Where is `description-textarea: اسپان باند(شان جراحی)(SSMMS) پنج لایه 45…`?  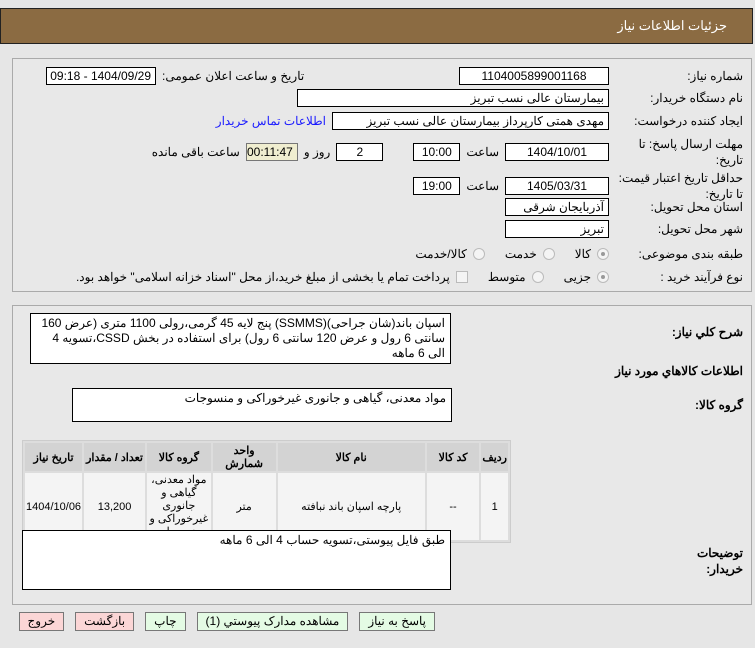
description-textarea: اسپان باند(شان جراحی)(SSMMS) پنج لایه 45… is located at coordinates (240, 338).